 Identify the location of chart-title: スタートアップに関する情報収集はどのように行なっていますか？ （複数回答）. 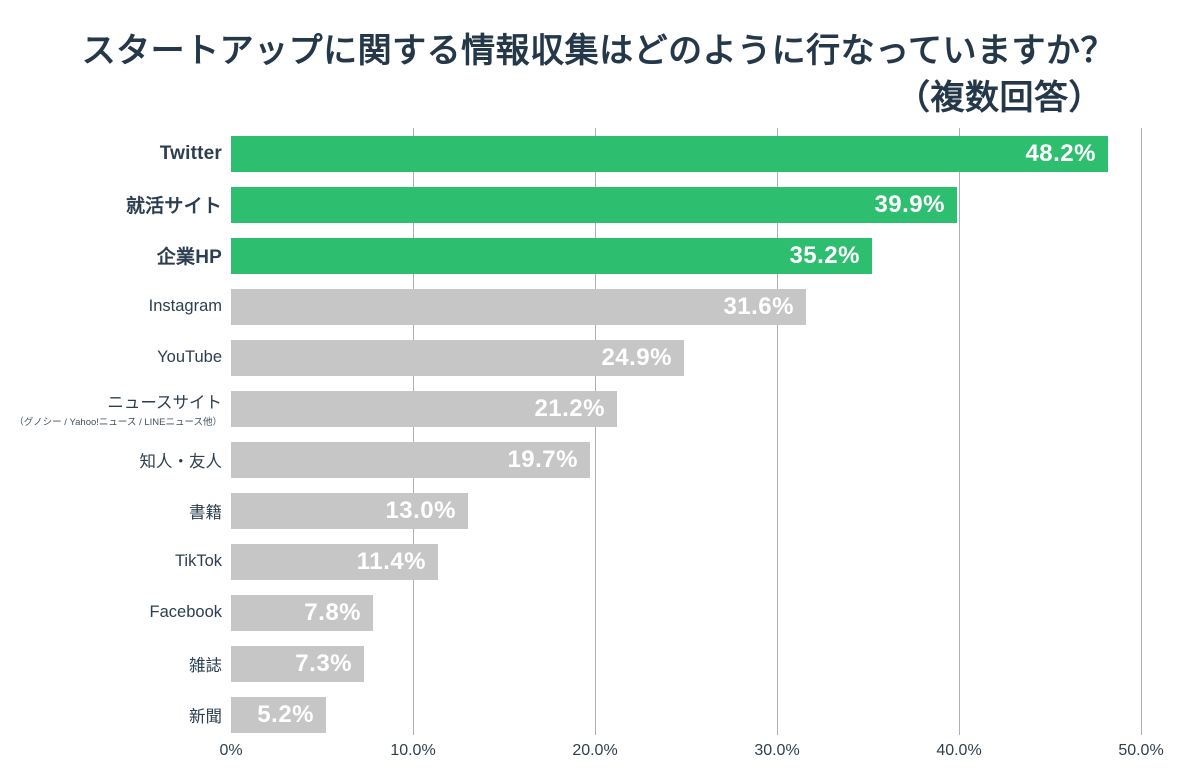
(557, 75).